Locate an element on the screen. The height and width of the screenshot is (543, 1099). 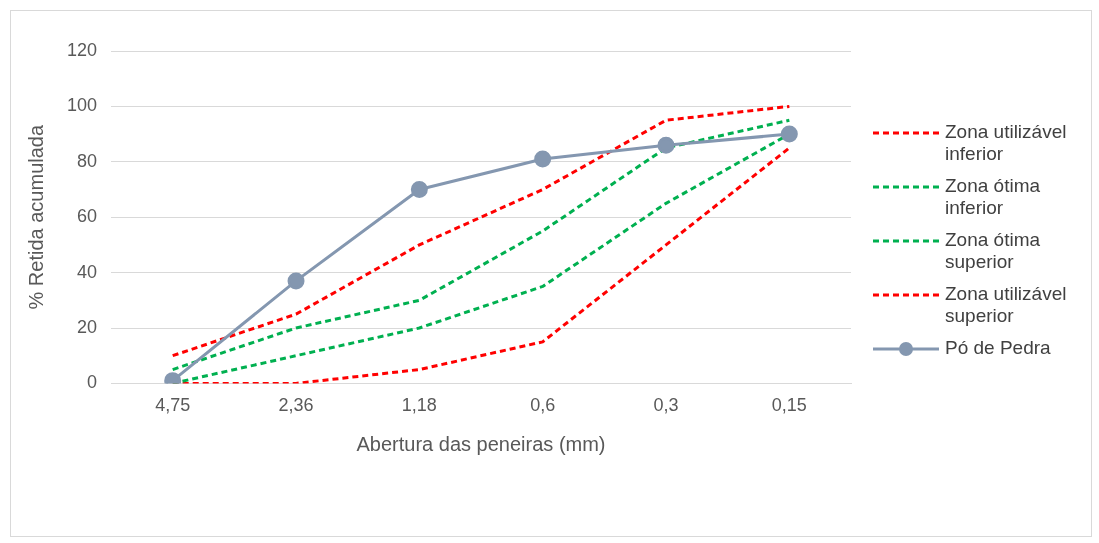
y-tick-label: 60 is located at coordinates (87, 216).